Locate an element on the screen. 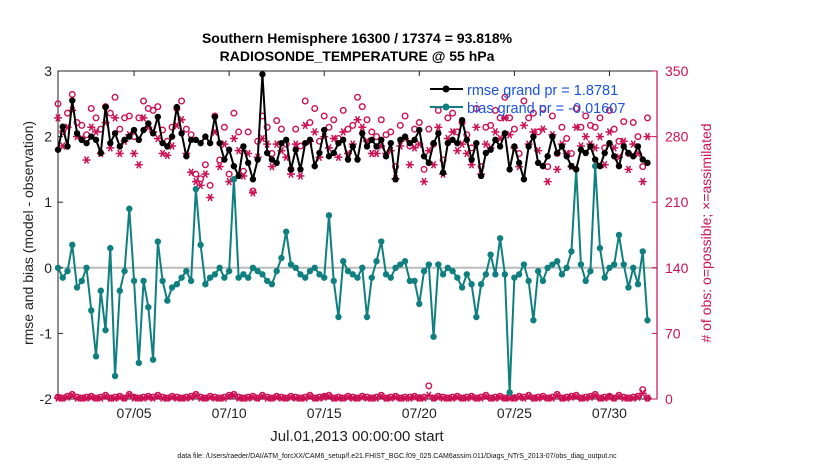  y-tick-label-right: 350 is located at coordinates (677, 71).